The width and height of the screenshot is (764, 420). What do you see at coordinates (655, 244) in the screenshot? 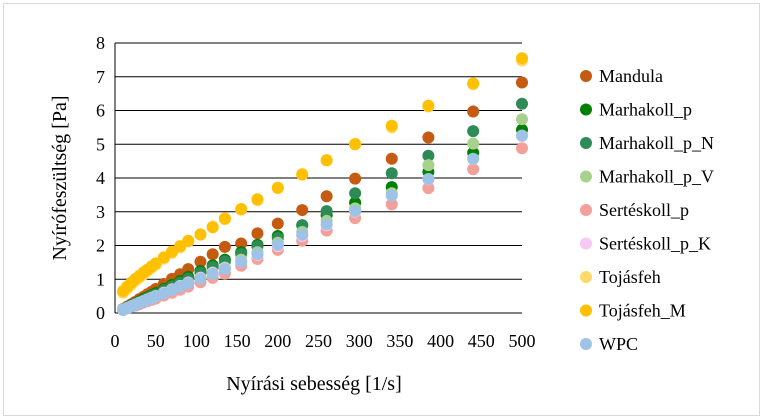
I see `legend-label: Sertéskoll_p_K` at bounding box center [655, 244].